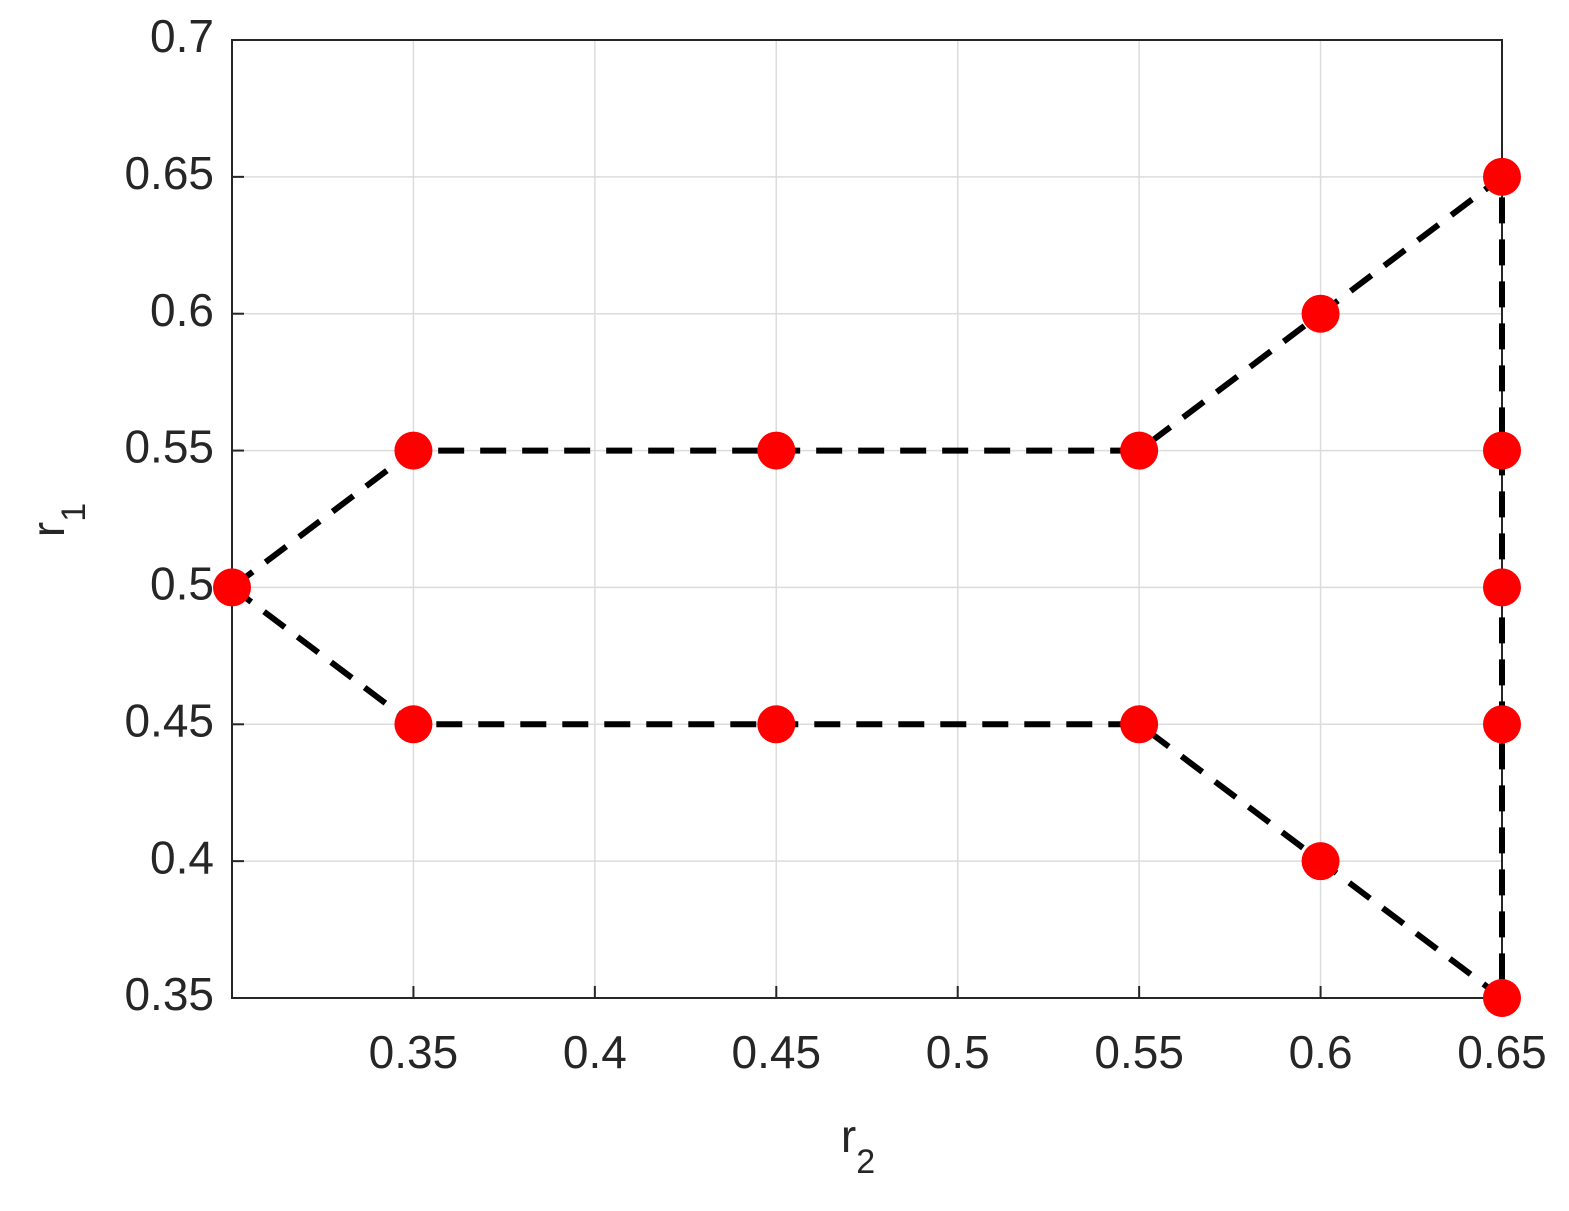  I want to click on x-tick-label: 0.55, so click(1139, 1052).